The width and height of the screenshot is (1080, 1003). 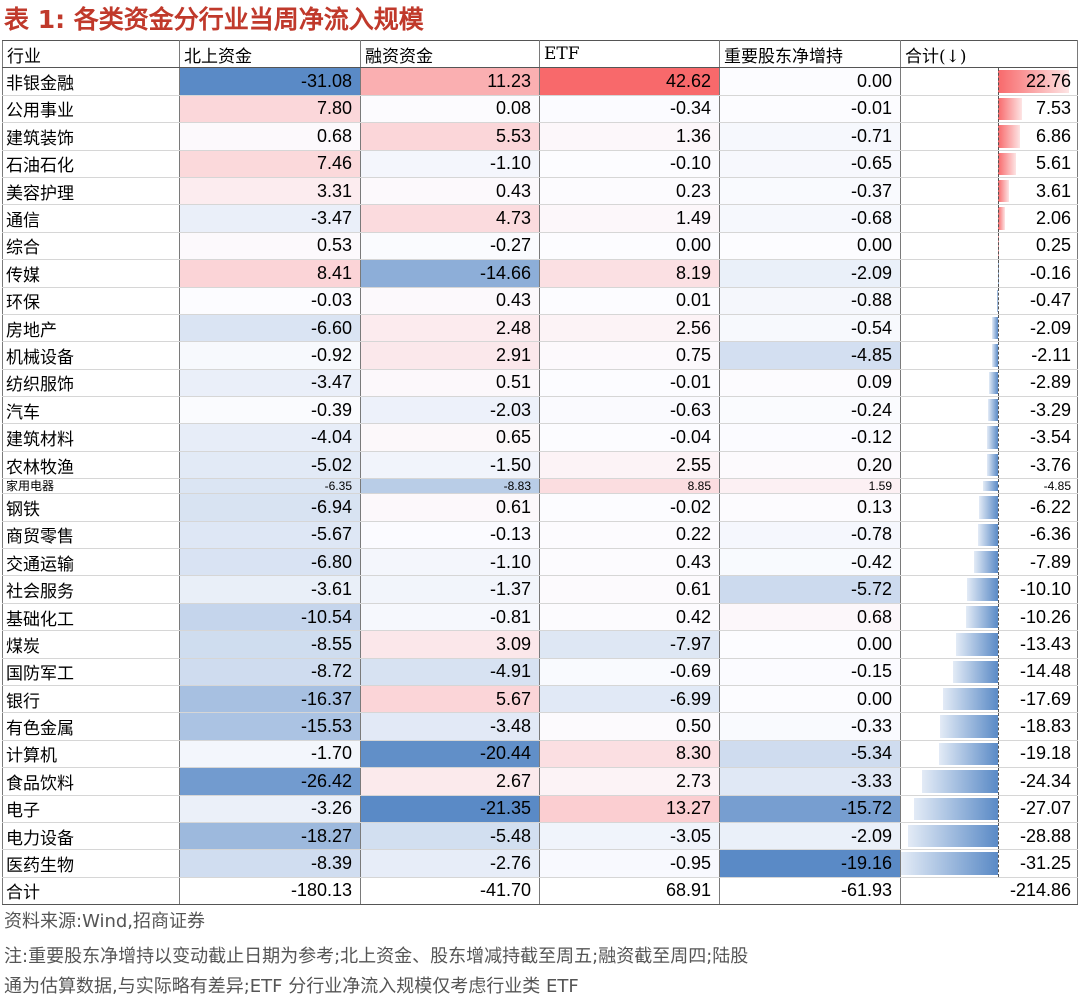 I want to click on shareholder-value: -0.15, so click(x=810, y=672).